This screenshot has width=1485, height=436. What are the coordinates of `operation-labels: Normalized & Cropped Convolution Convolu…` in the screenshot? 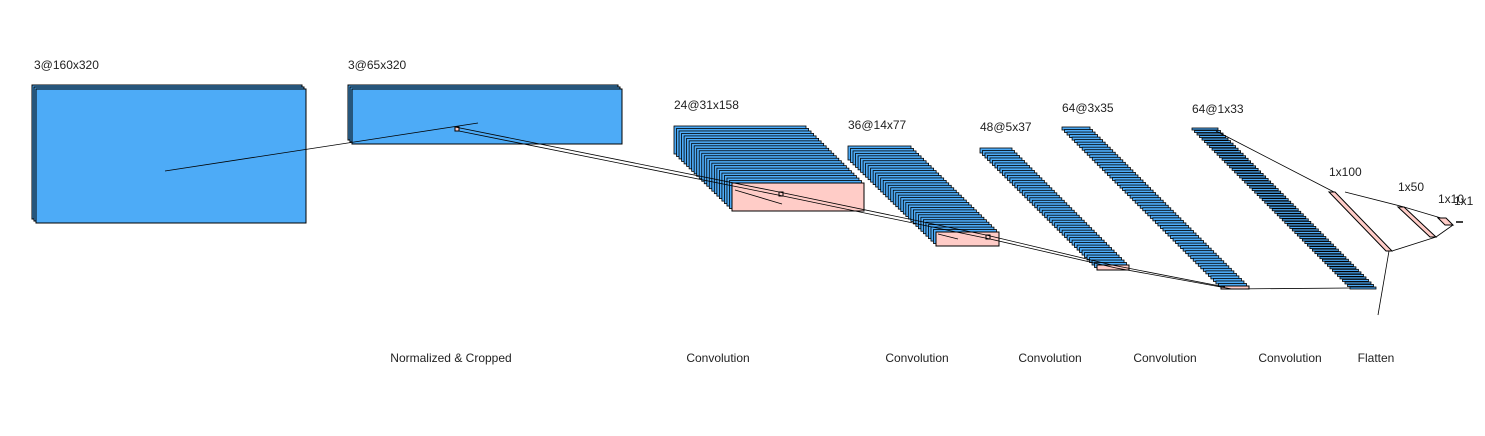 It's located at (892, 358).